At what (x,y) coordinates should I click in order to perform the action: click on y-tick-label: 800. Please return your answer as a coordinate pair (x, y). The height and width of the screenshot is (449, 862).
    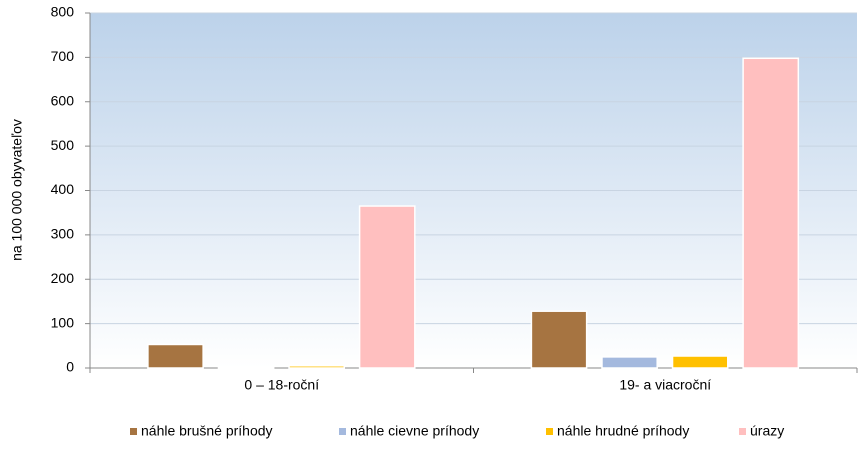
    Looking at the image, I should click on (63, 12).